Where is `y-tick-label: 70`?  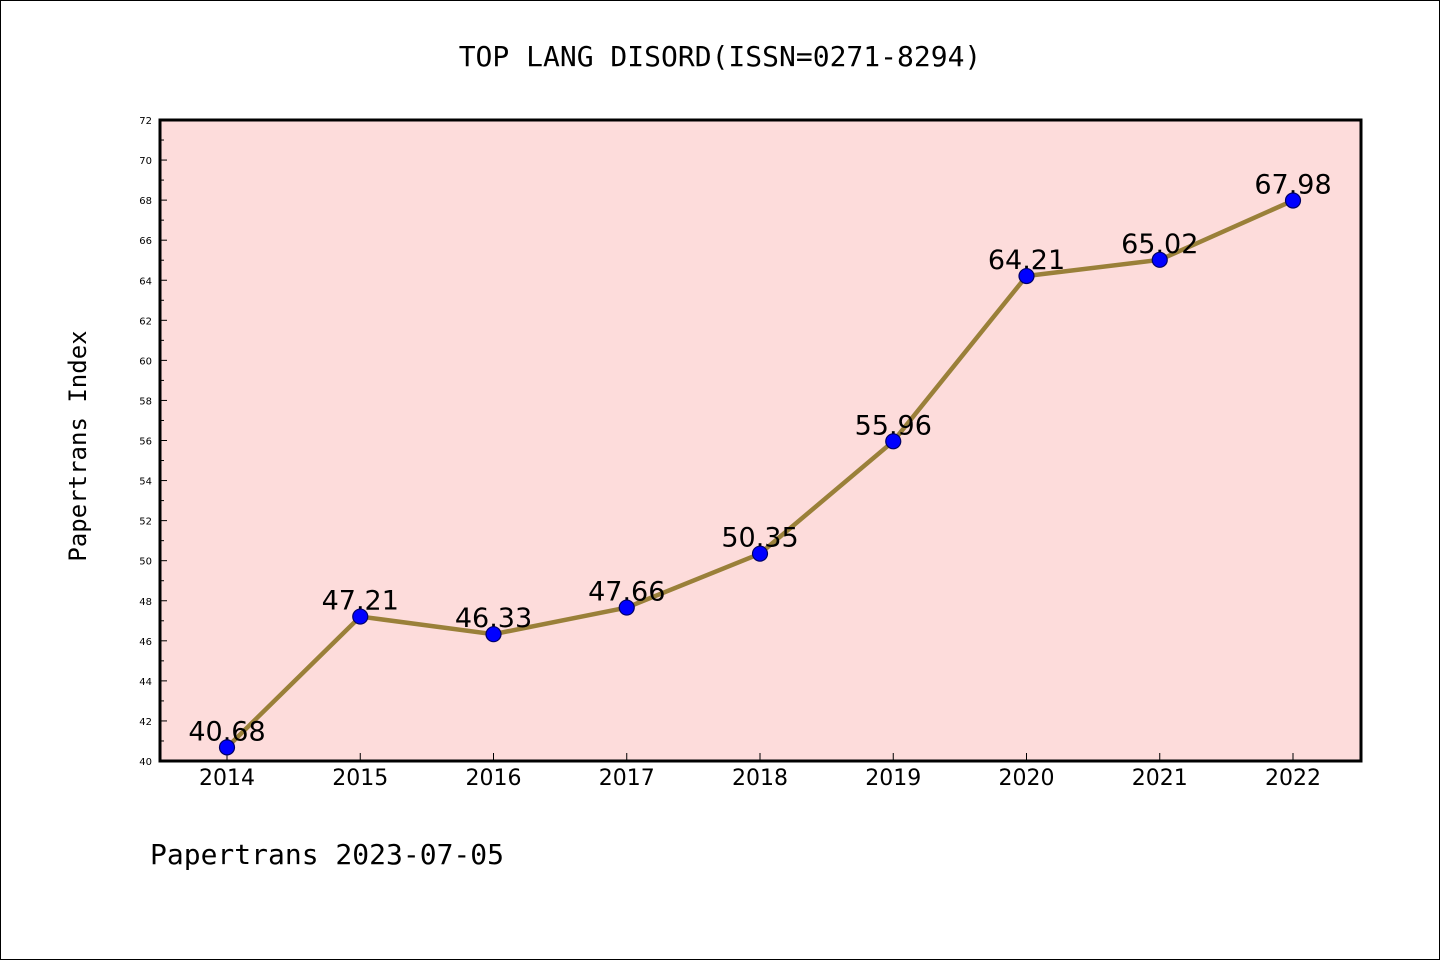 y-tick-label: 70 is located at coordinates (145, 161).